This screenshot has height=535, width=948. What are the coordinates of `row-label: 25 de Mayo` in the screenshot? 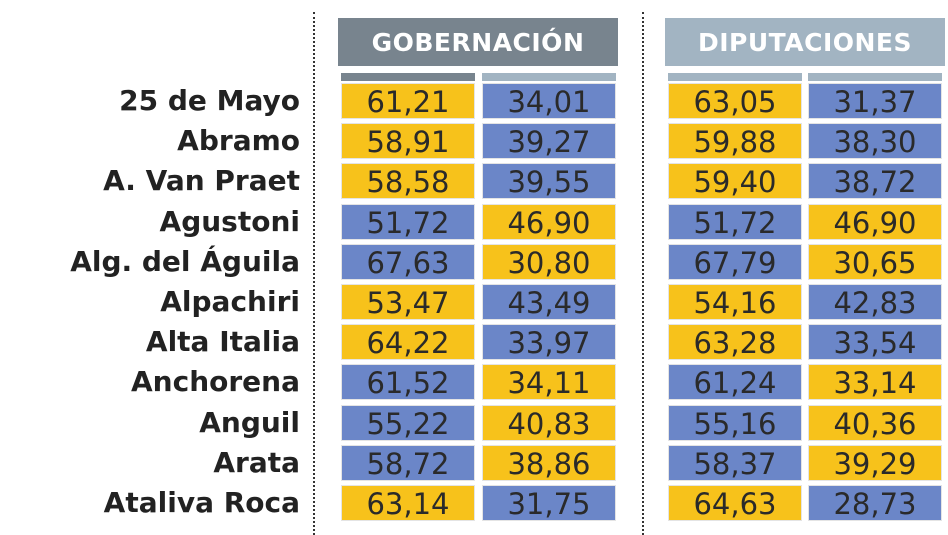 It's located at (209, 100).